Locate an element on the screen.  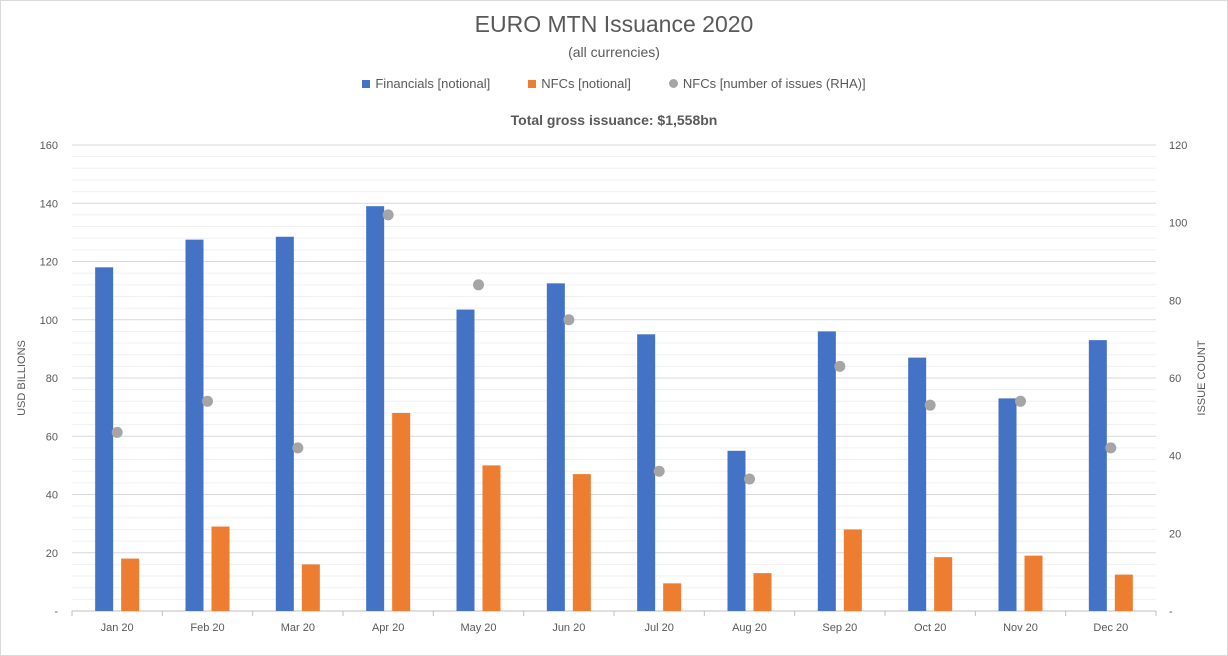
x-tick-label: Sep 20 is located at coordinates (839, 628).